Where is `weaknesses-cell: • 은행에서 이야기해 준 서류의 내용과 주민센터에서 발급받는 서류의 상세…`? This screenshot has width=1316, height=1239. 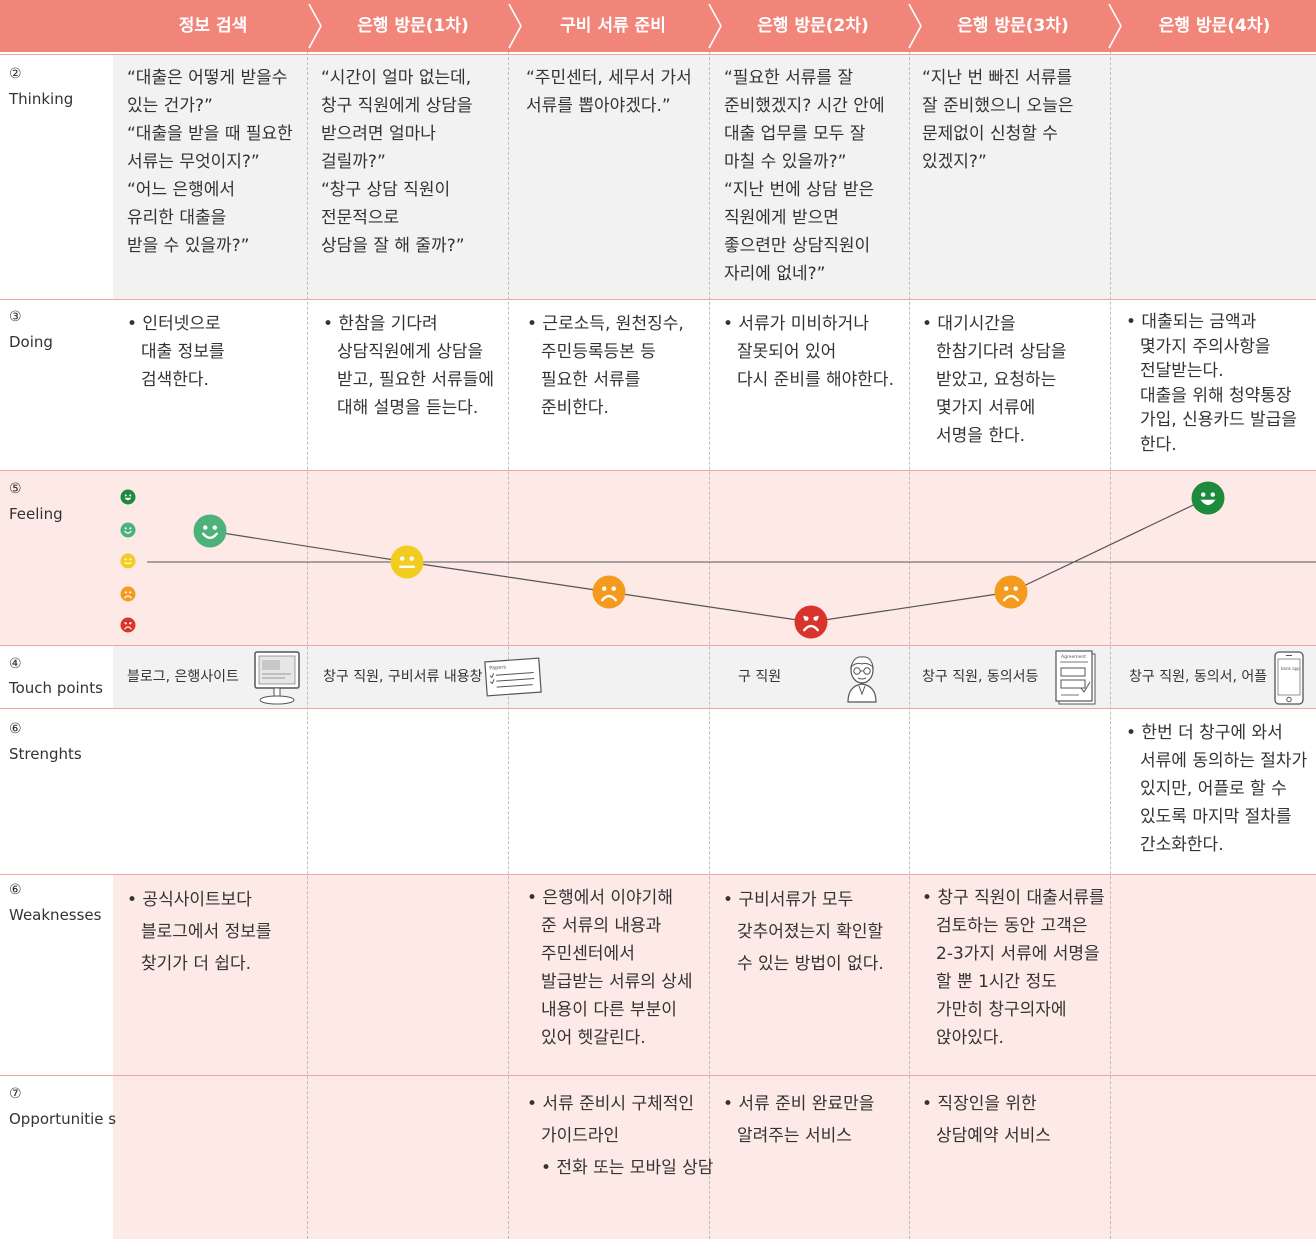
weaknesses-cell: • 은행에서 이야기해 준 서류의 내용과 주민센터에서 발급받는 서류의 상세… is located at coordinates (610, 968).